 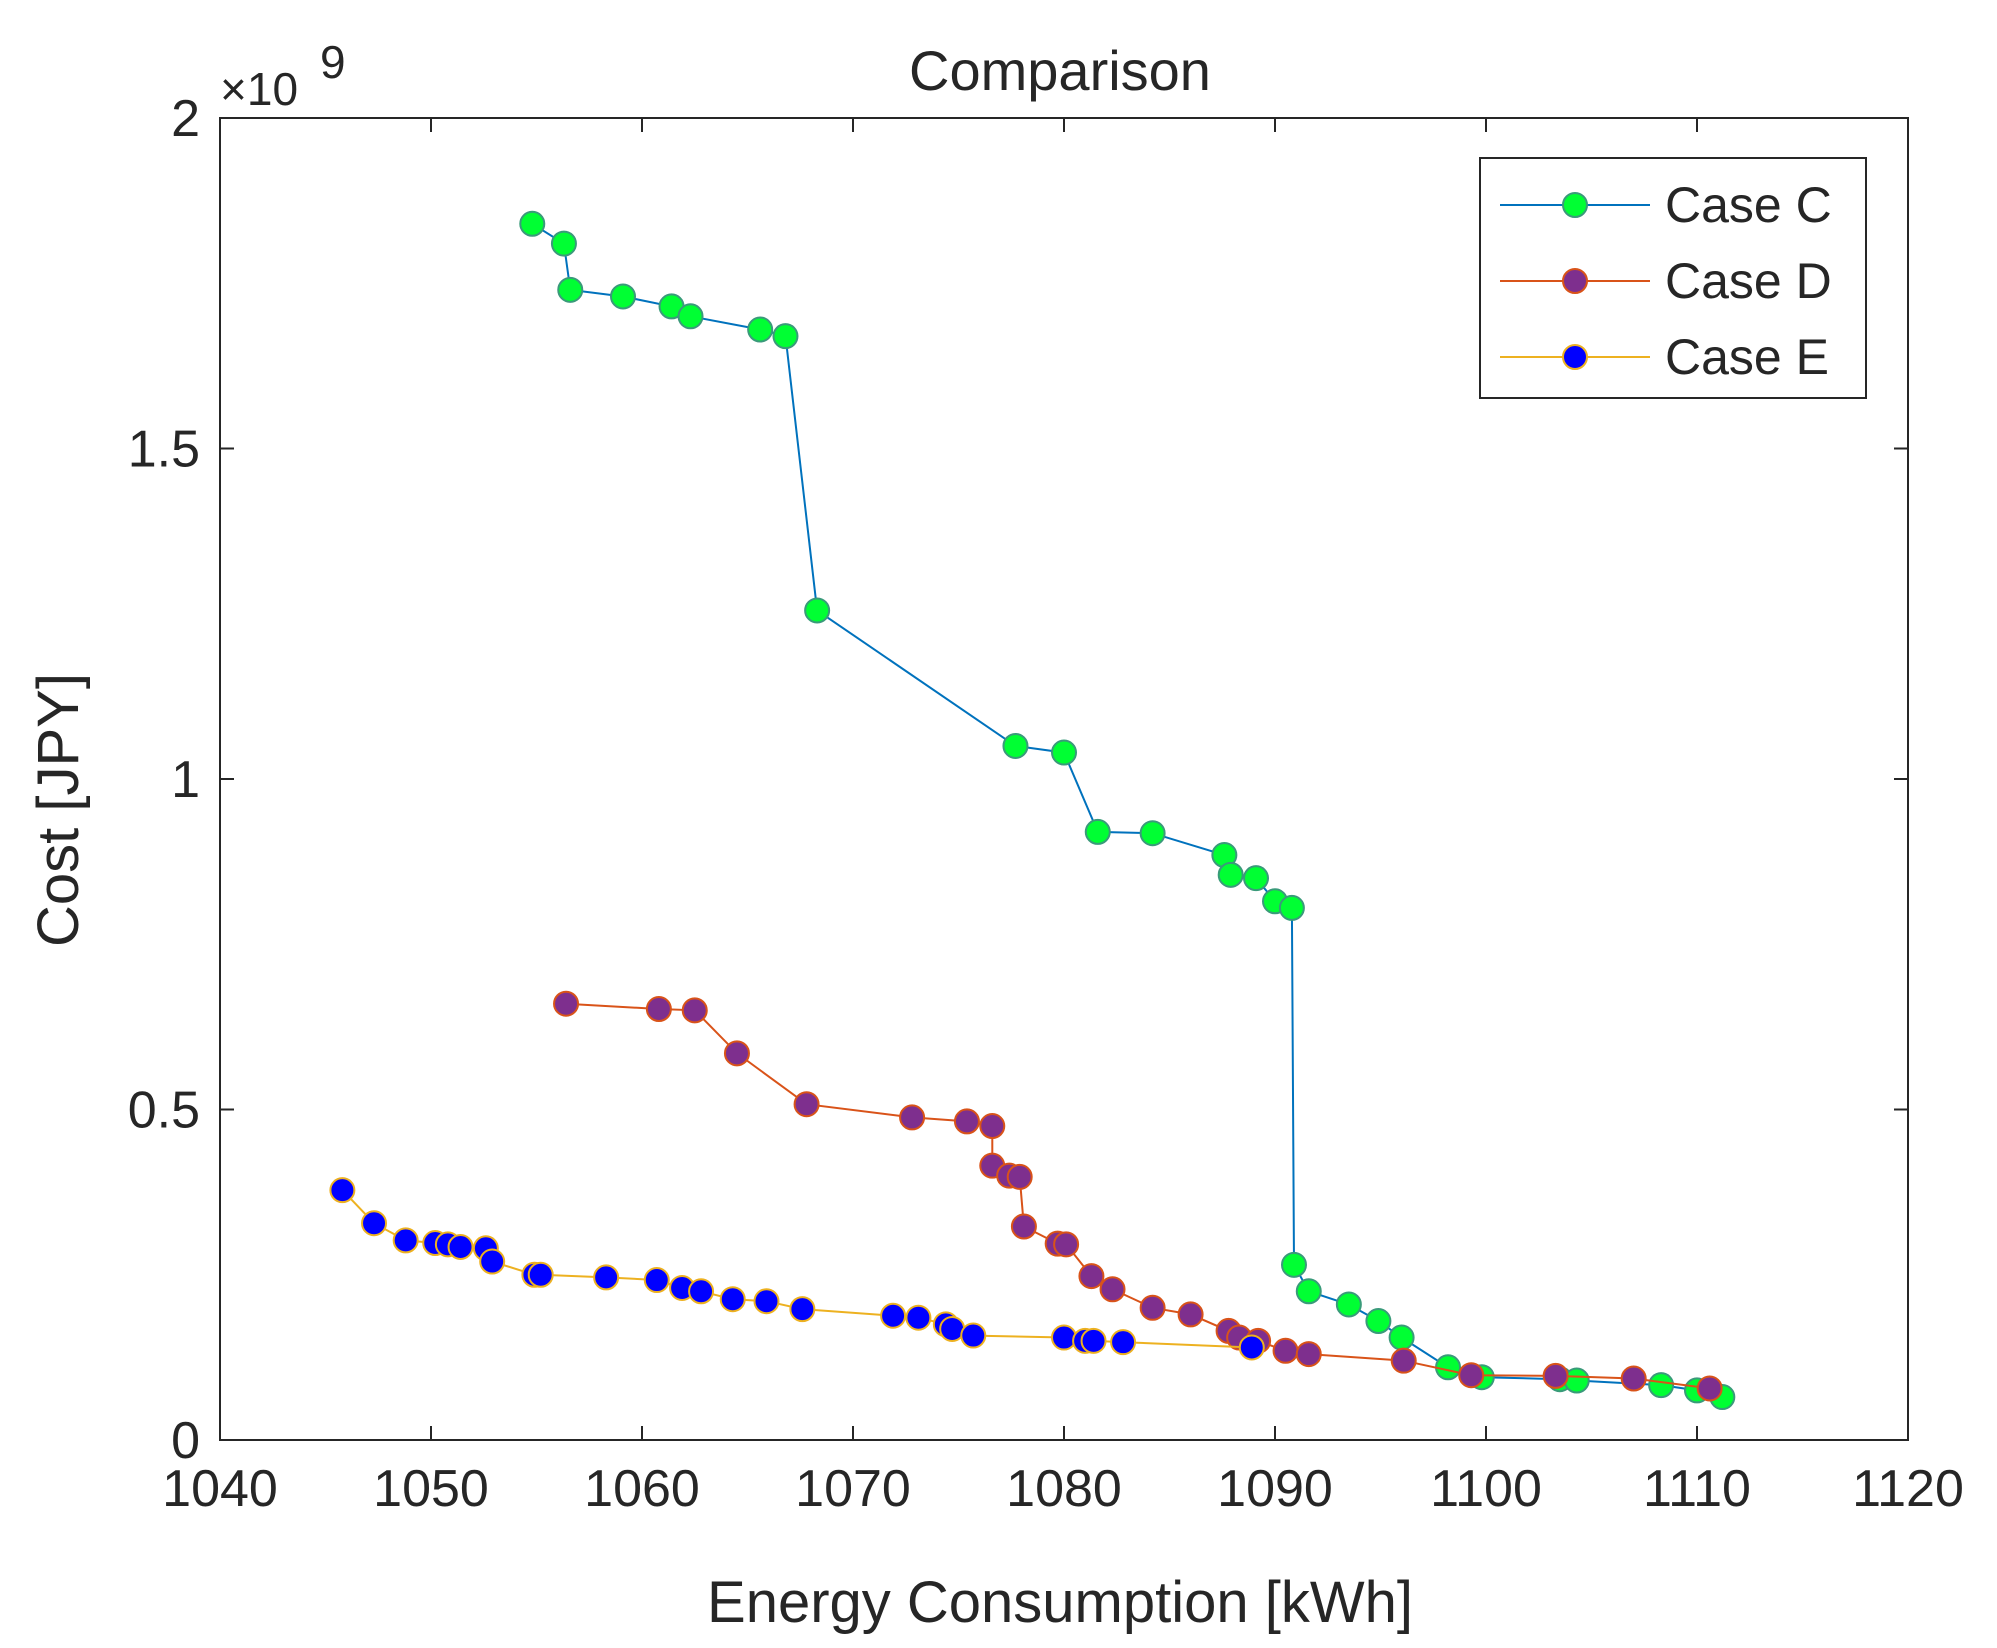 What do you see at coordinates (164, 450) in the screenshot?
I see `y-tick-label: 1.5` at bounding box center [164, 450].